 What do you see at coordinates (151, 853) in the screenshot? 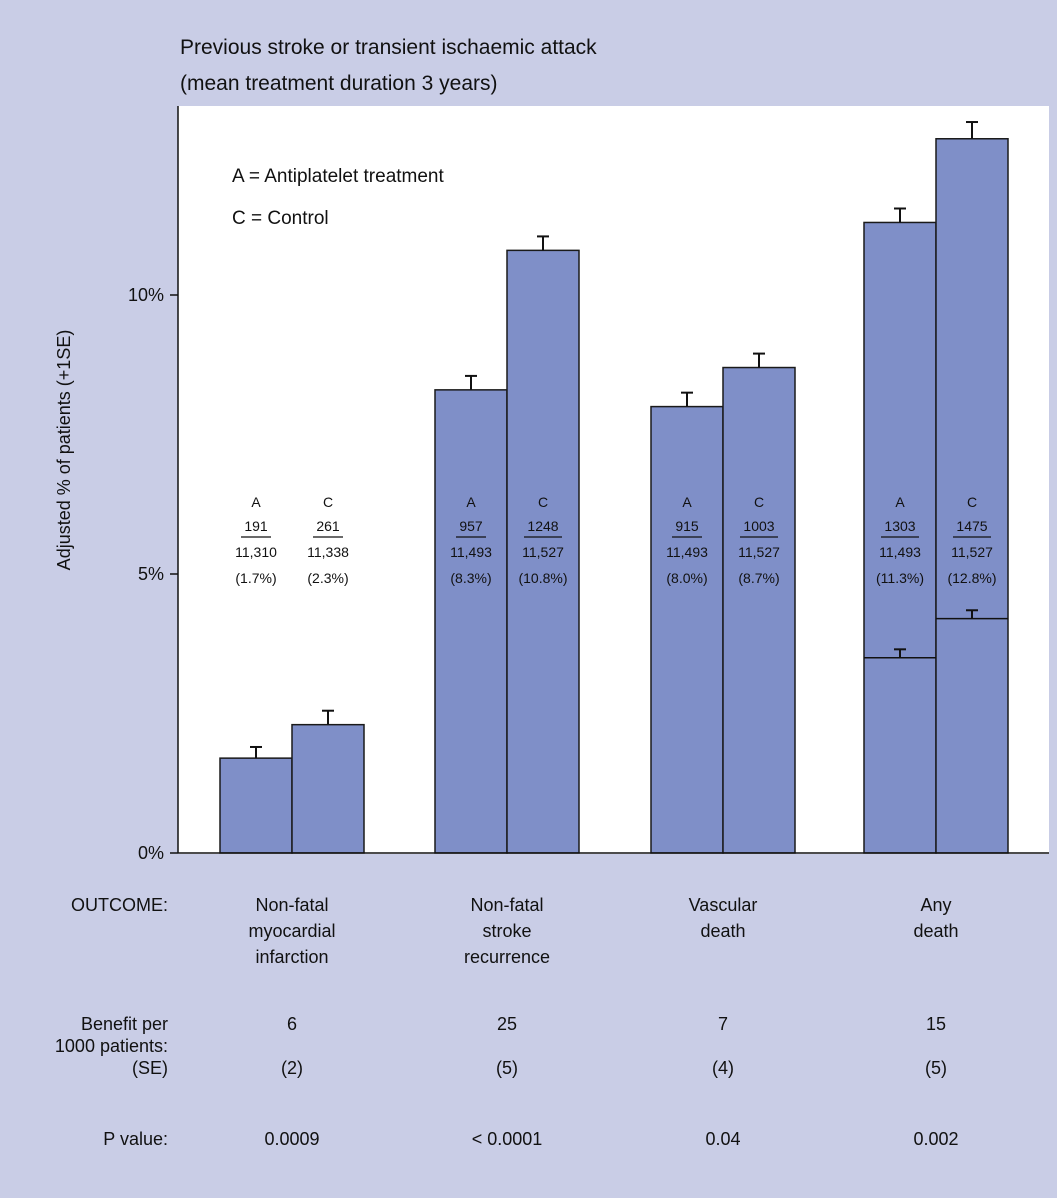
I see `y-tick-label: 0%` at bounding box center [151, 853].